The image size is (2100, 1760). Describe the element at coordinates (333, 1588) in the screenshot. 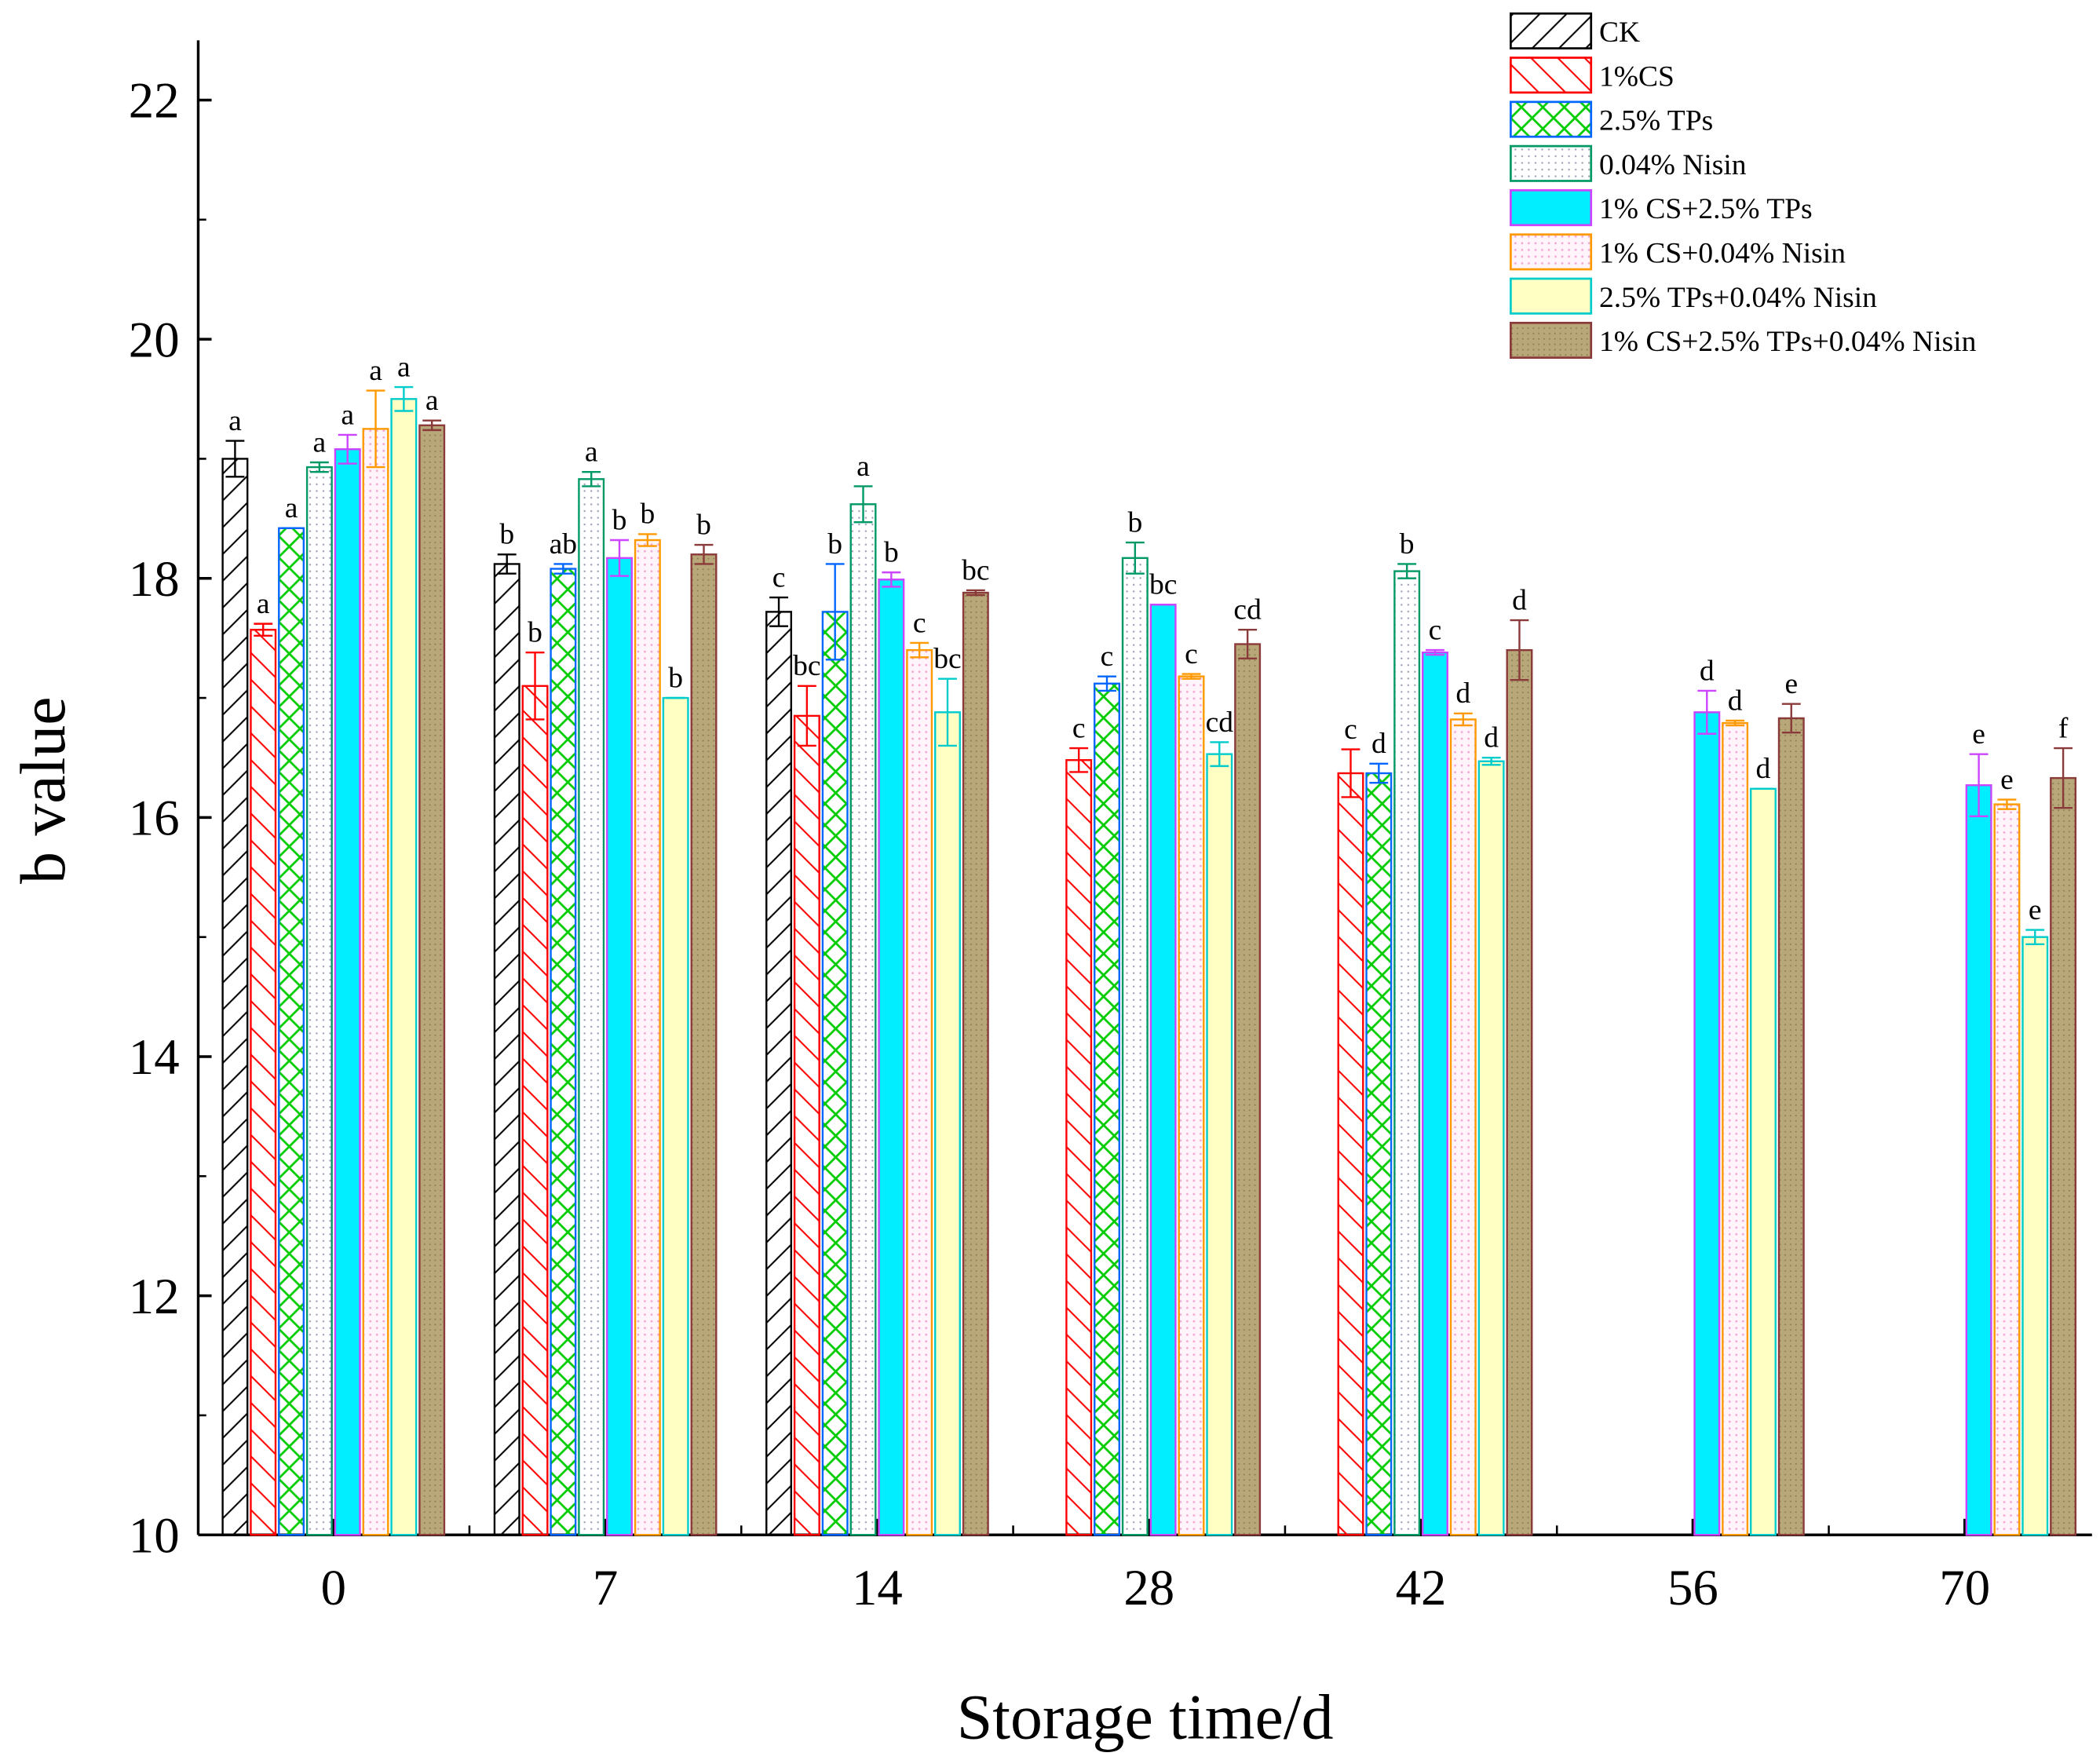

I see `x-tick-label: 0` at that location.